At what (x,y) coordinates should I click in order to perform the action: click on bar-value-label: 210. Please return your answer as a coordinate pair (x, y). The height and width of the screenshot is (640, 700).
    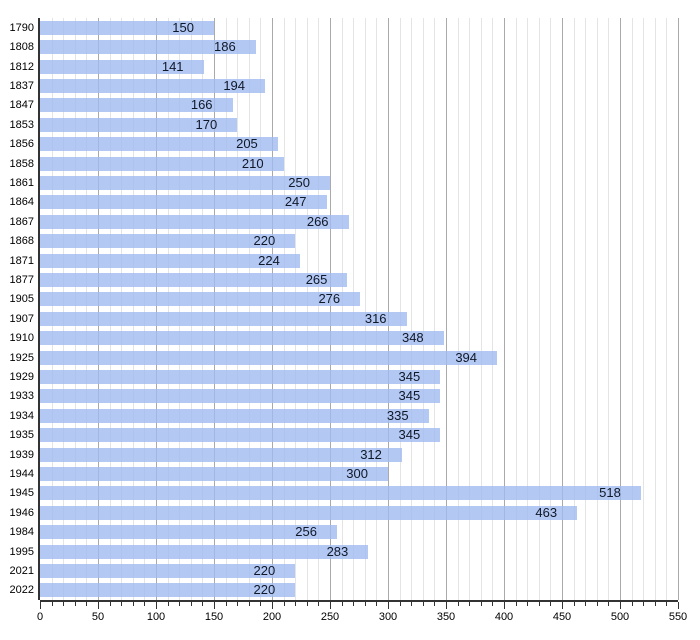
    Looking at the image, I should click on (252, 163).